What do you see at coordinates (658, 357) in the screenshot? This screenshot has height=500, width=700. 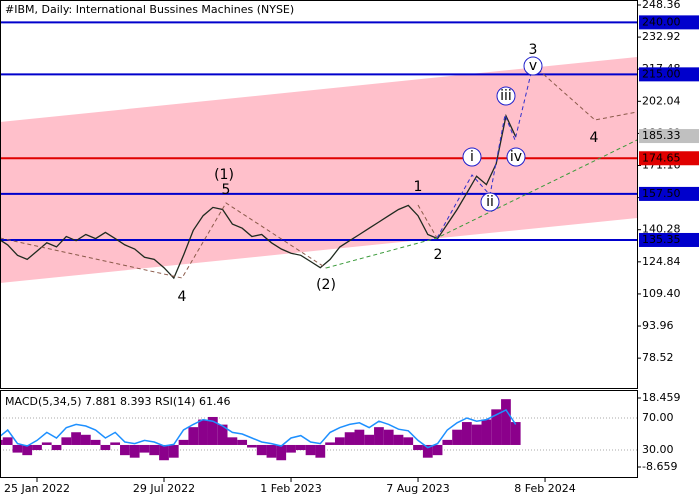 I see `y-tick-label: 78.52` at bounding box center [658, 357].